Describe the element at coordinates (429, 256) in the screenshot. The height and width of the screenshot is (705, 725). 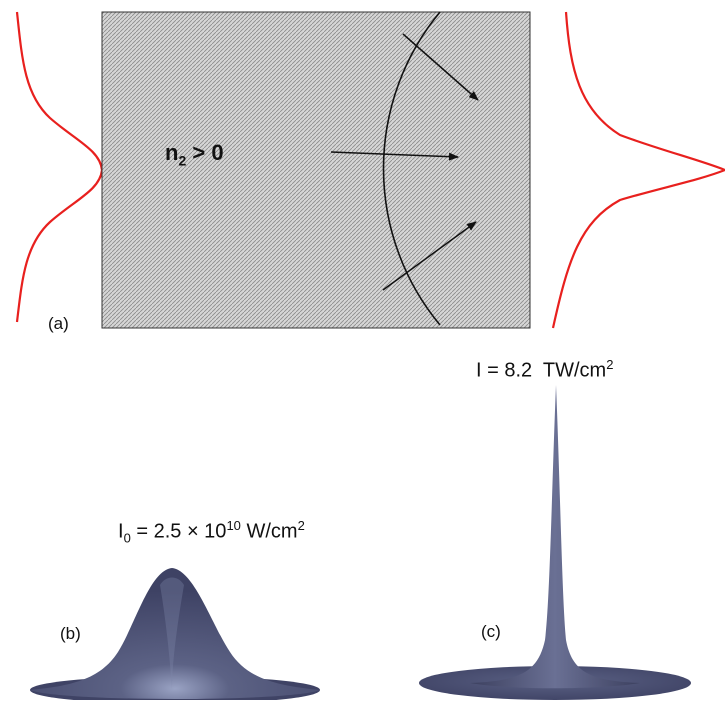
I see `arrow-lower` at that location.